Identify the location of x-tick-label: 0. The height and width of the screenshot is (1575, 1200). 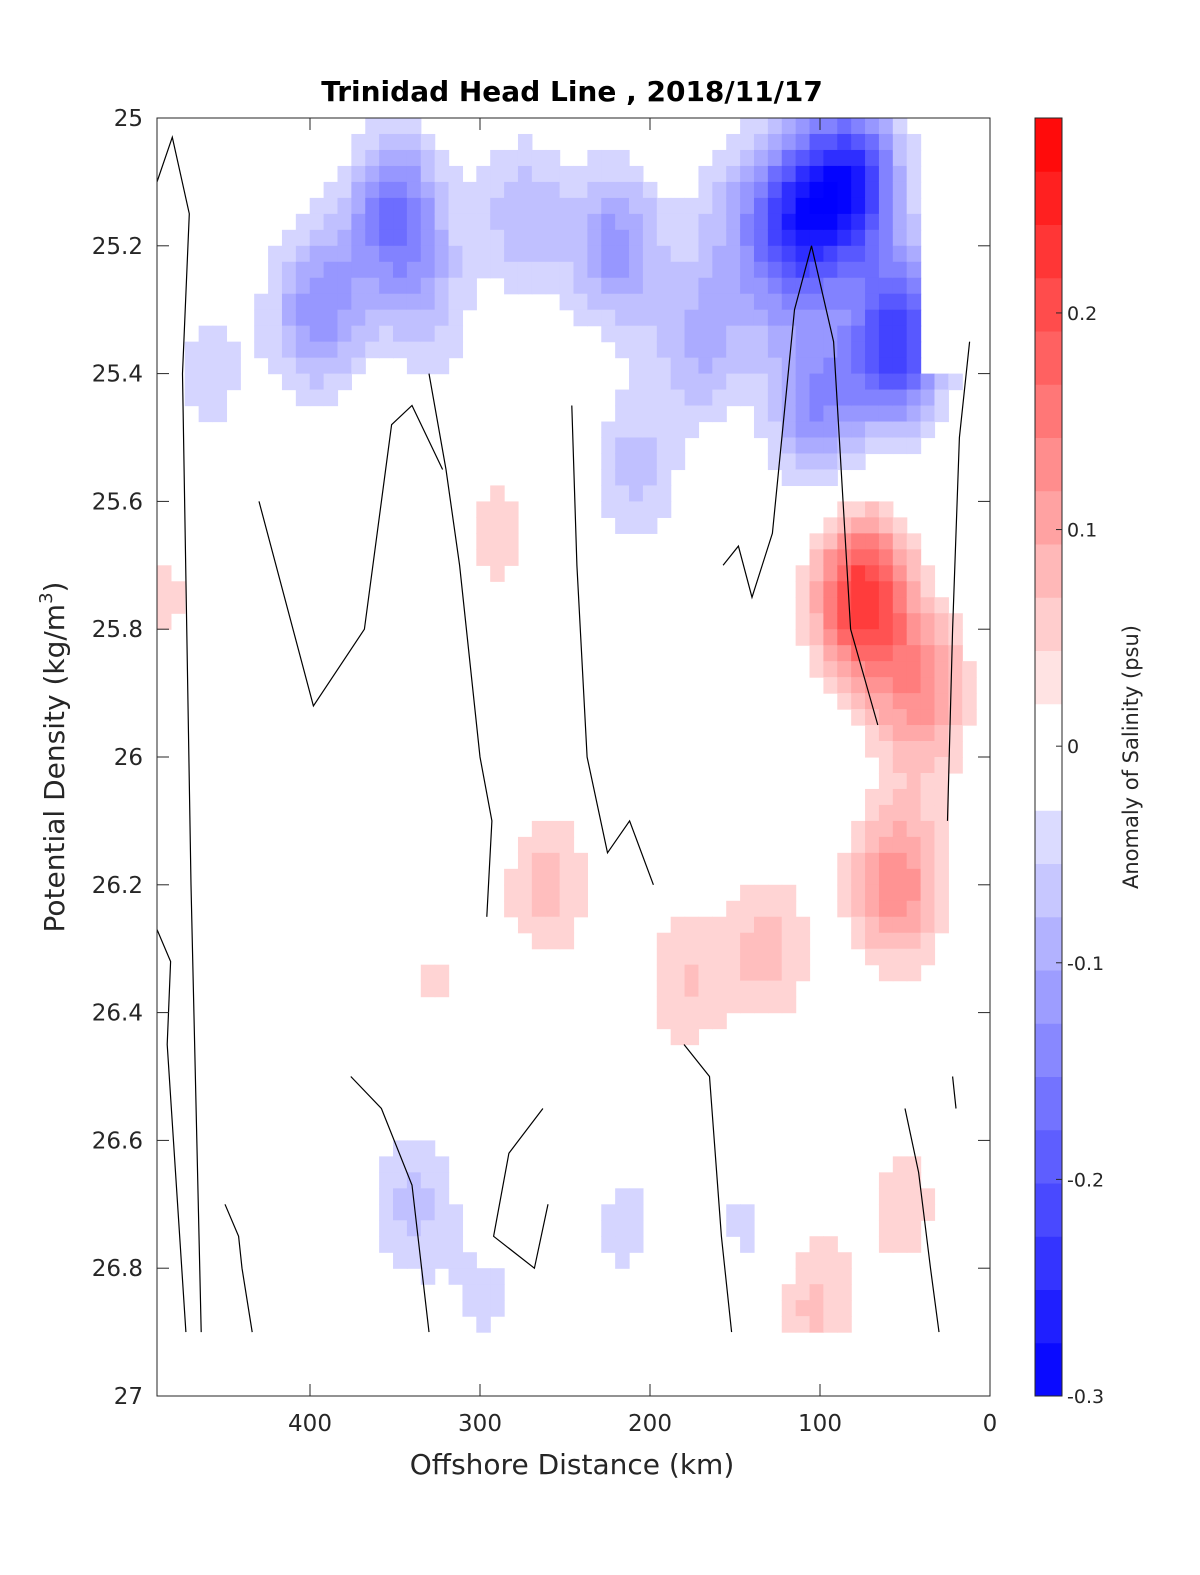
(990, 1424).